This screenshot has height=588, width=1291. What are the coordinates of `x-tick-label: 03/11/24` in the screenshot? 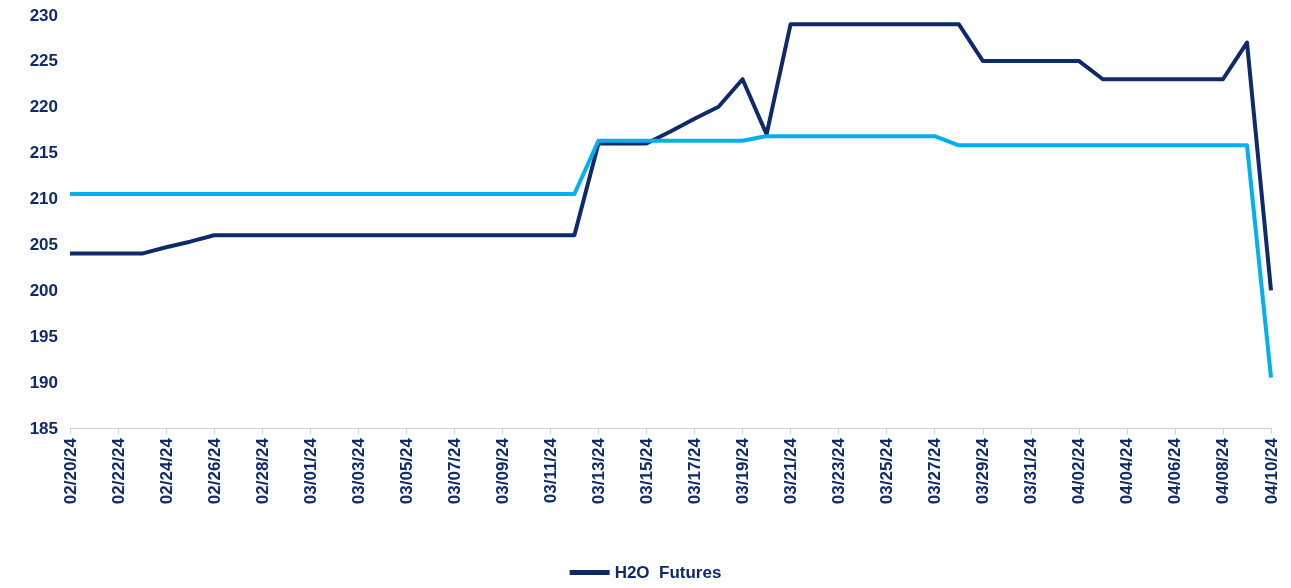 It's located at (550, 470).